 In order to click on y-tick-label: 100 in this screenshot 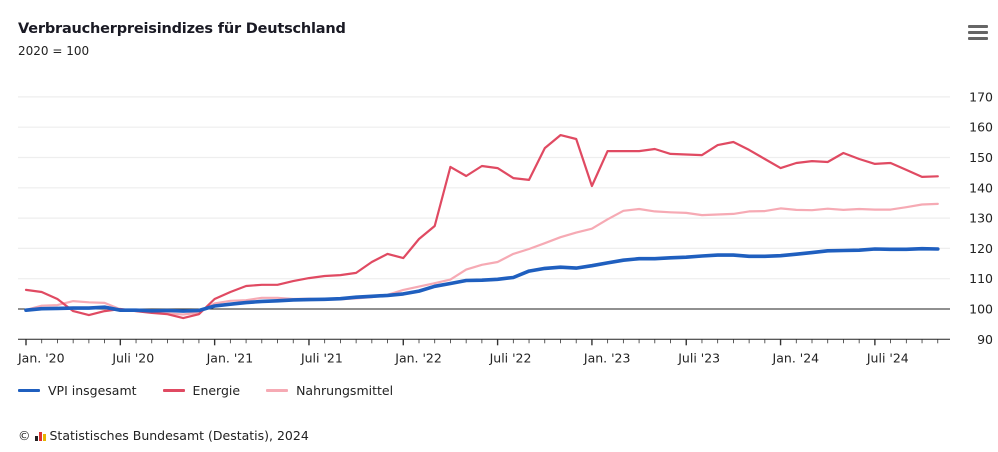, I will do `click(981, 309)`.